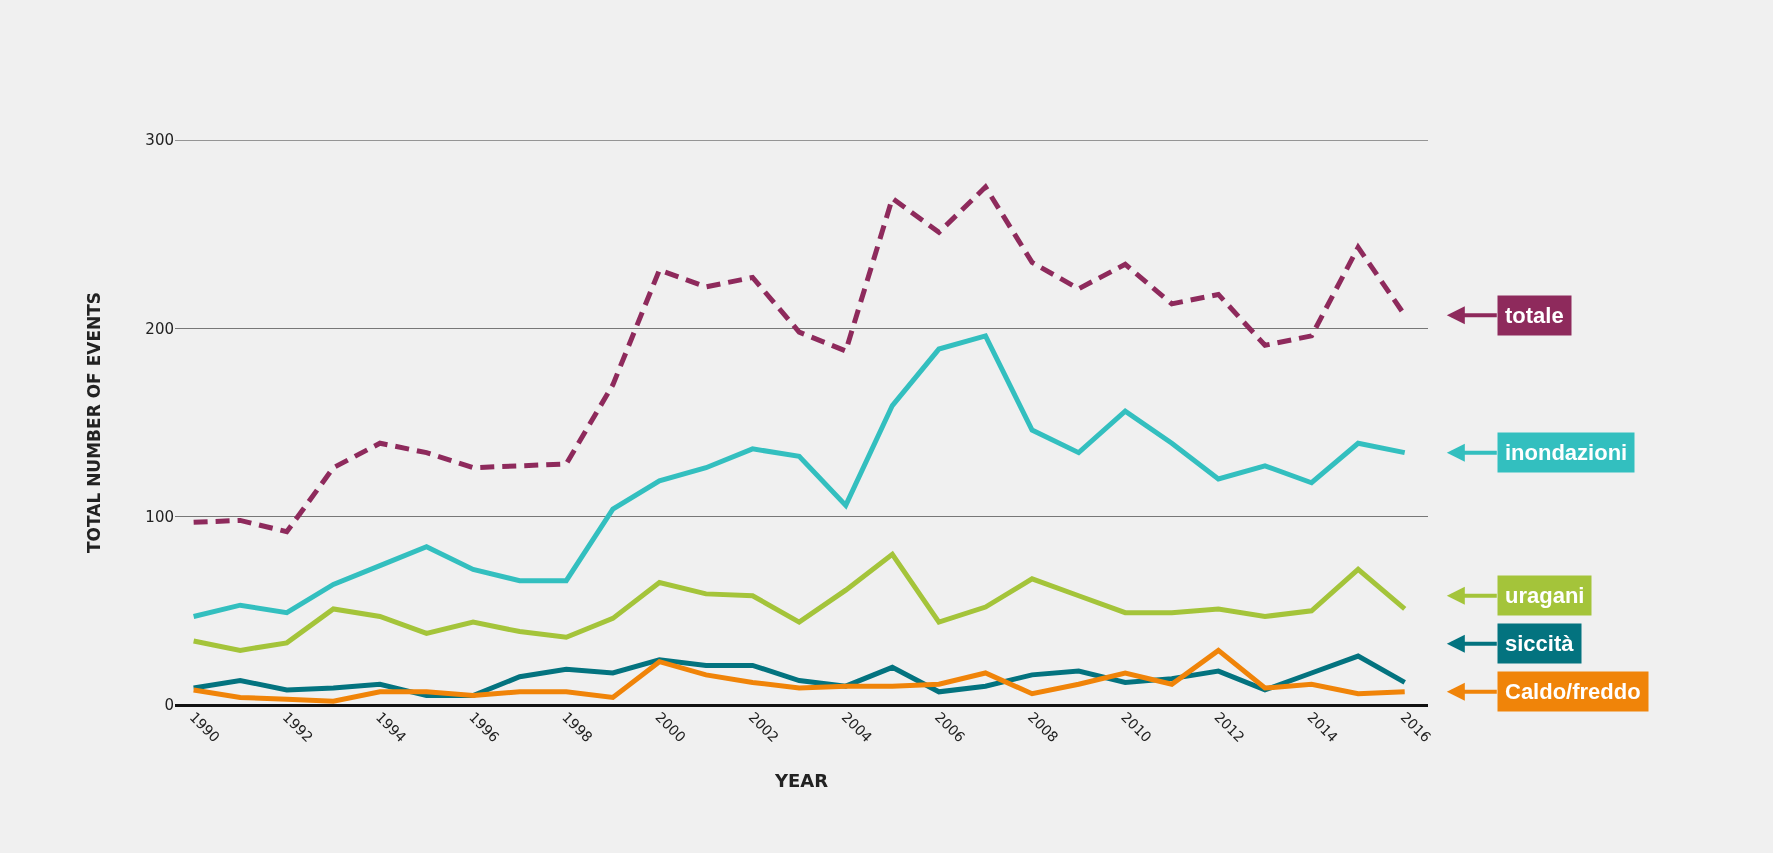 The height and width of the screenshot is (853, 1773). What do you see at coordinates (159, 516) in the screenshot?
I see `y-tick-label: 100` at bounding box center [159, 516].